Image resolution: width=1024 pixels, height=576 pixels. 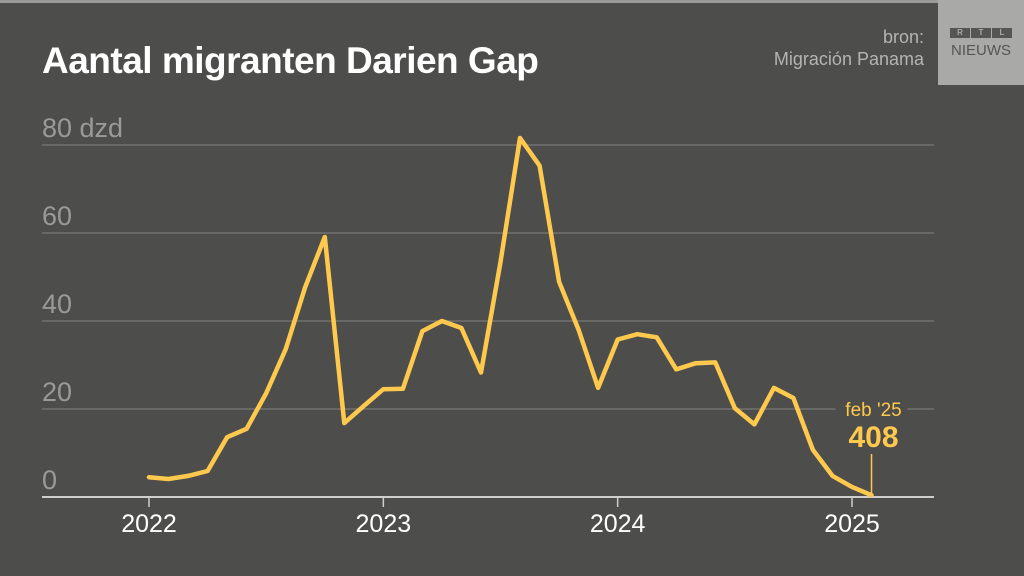 I want to click on logo-letter: R, so click(x=960, y=33).